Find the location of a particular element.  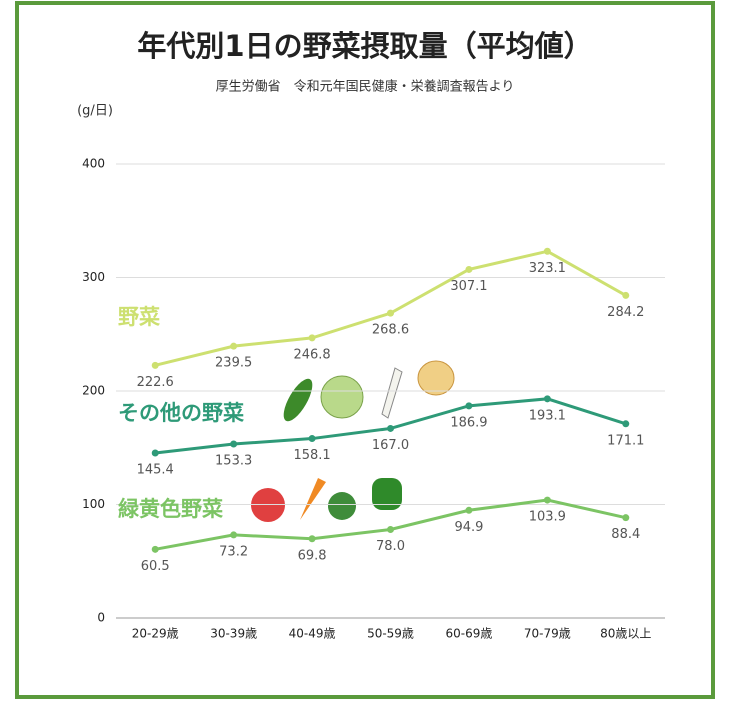

y-tick-label: 400 is located at coordinates (93, 164).